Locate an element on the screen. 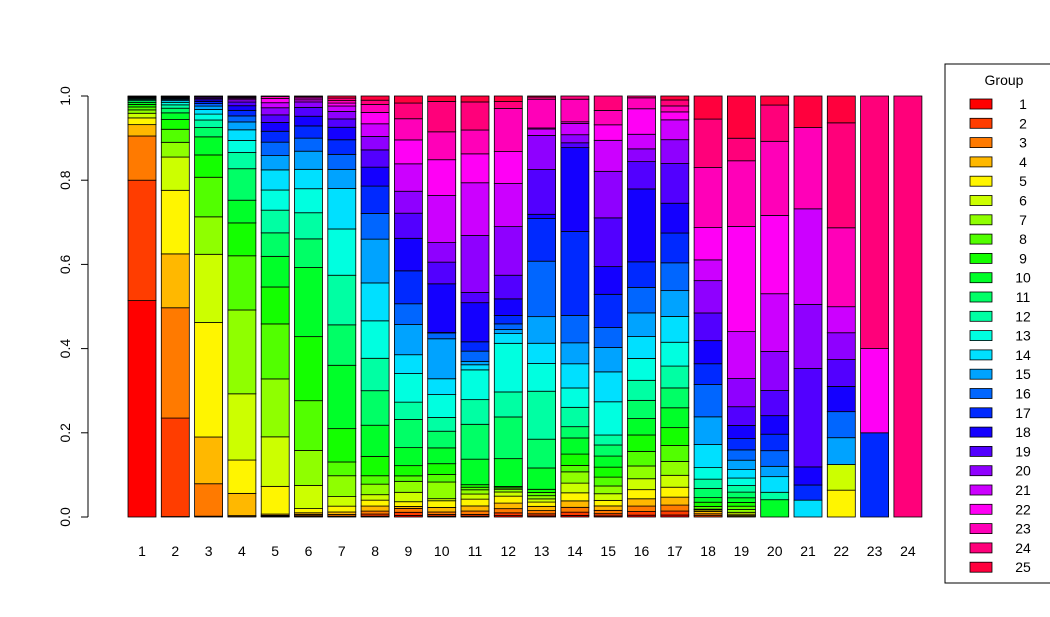 This screenshot has width=1050, height=617. y-tick-label: 0.8 is located at coordinates (65, 180).